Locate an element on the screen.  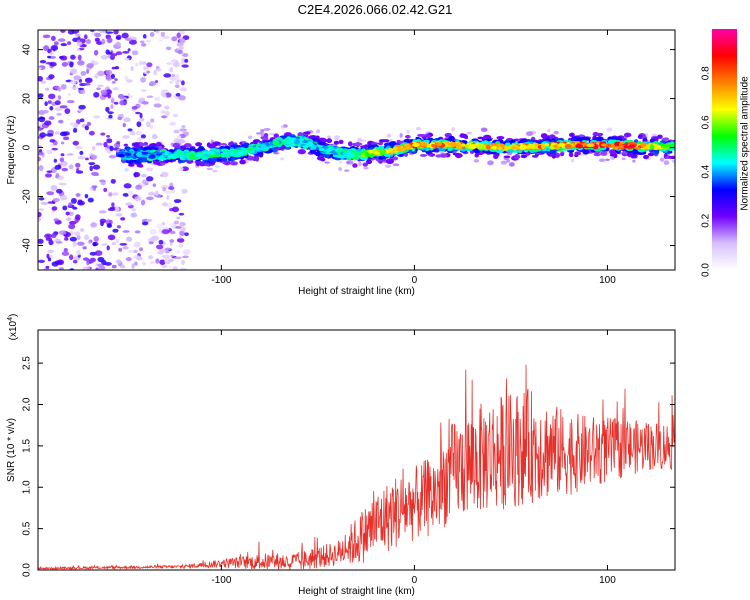
colorbar-tick-label: 0.8 is located at coordinates (706, 73).